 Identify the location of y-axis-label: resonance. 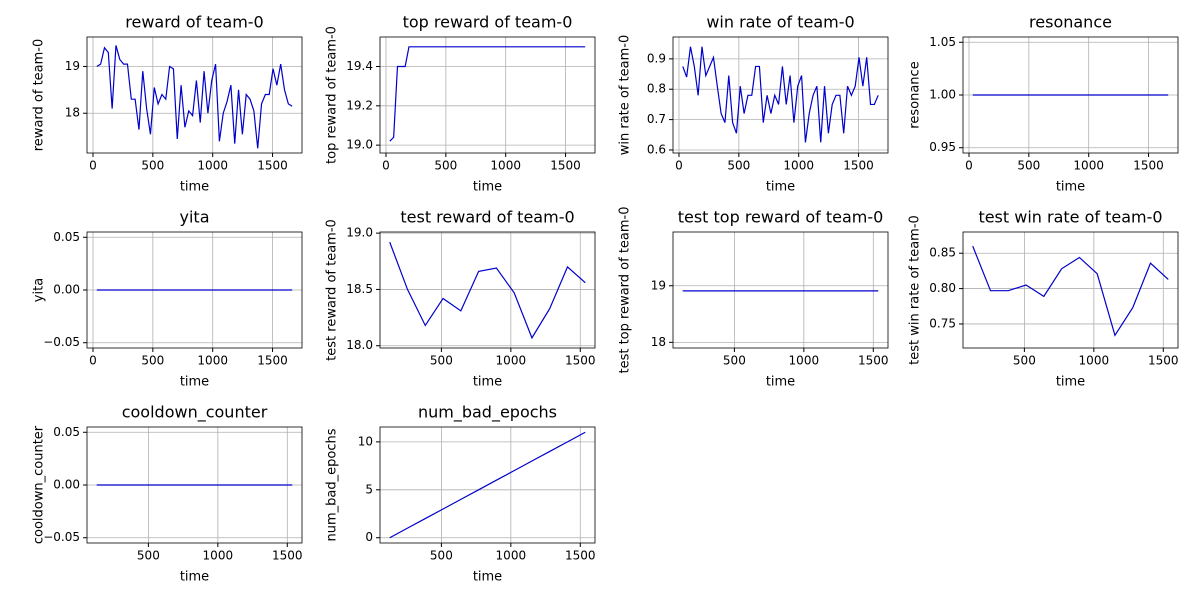
(915, 94).